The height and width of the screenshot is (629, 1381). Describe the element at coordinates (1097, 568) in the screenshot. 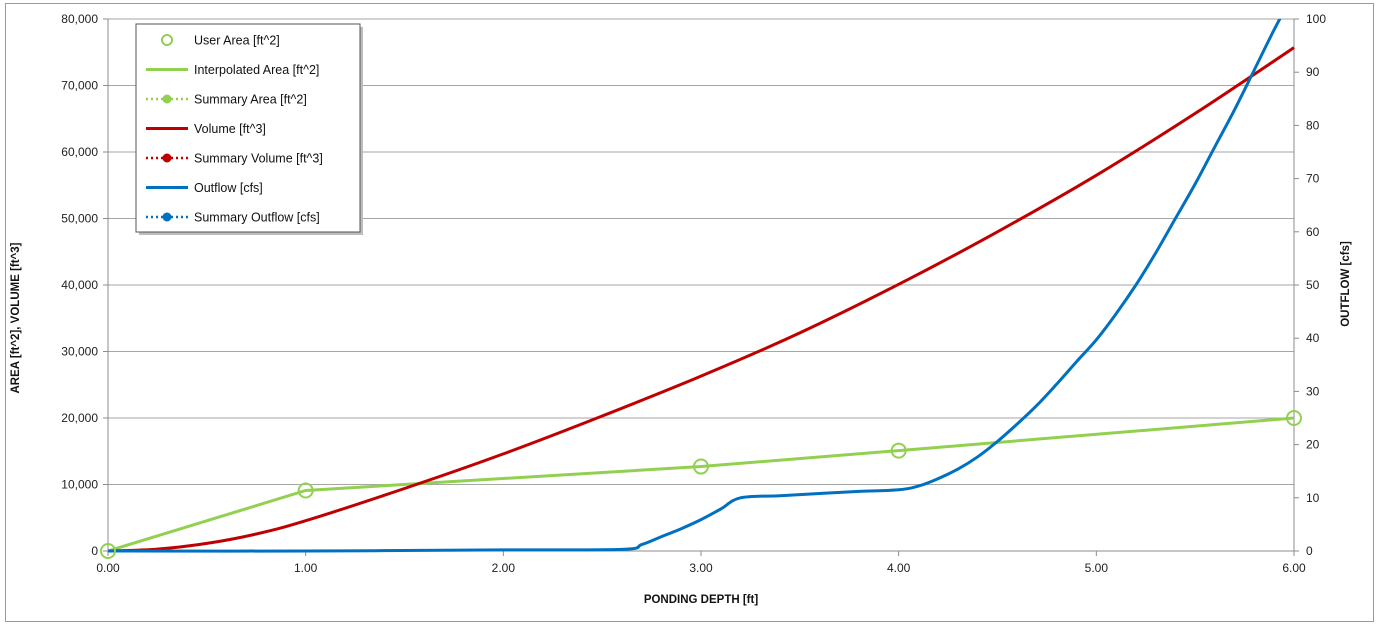

I see `x-tick-label: 5.00` at that location.